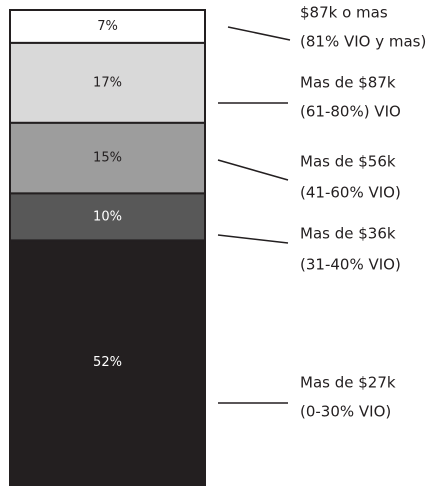 The width and height of the screenshot is (442, 490). I want to click on segment-label: Mas de $27k, so click(348, 383).